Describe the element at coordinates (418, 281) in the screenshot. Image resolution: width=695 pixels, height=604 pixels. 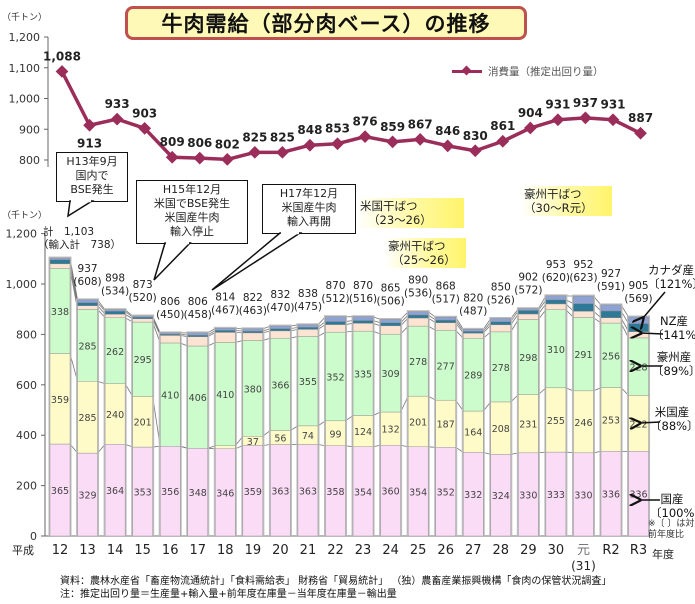
I see `bar-total-label: 890` at that location.